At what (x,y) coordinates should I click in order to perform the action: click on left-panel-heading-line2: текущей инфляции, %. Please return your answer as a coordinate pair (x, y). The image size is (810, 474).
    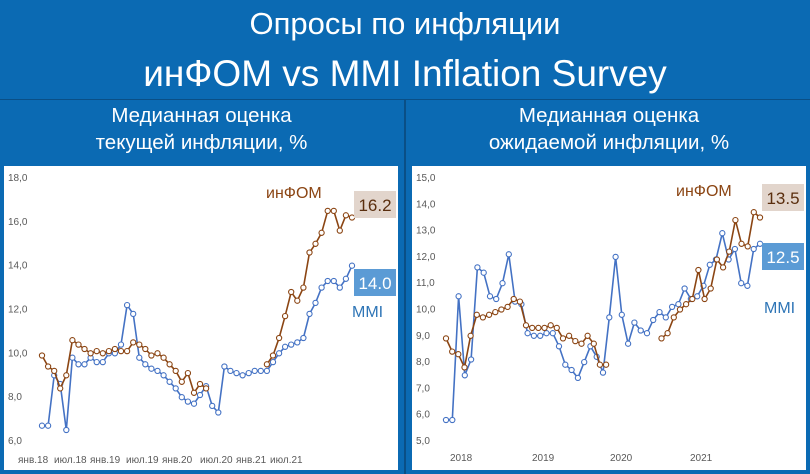
    Looking at the image, I should click on (201, 142).